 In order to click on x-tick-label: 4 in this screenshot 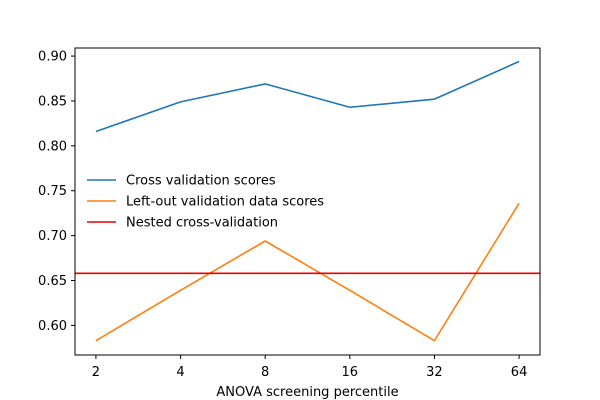, I will do `click(180, 372)`.